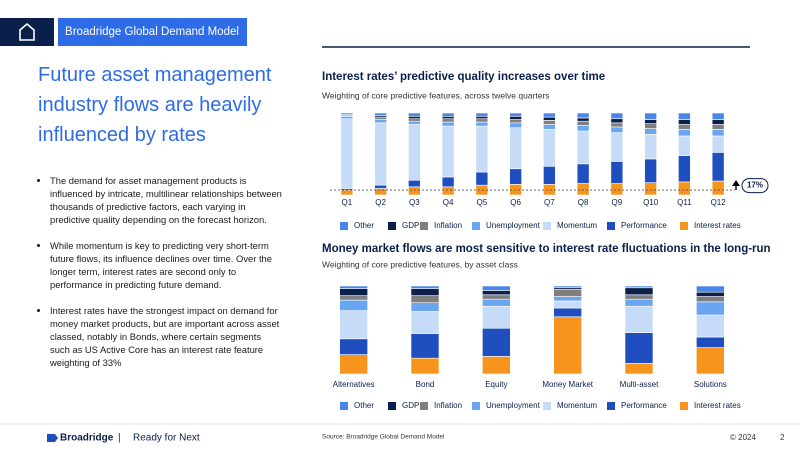 The height and width of the screenshot is (450, 800). I want to click on legend-label: Unemployment, so click(513, 405).